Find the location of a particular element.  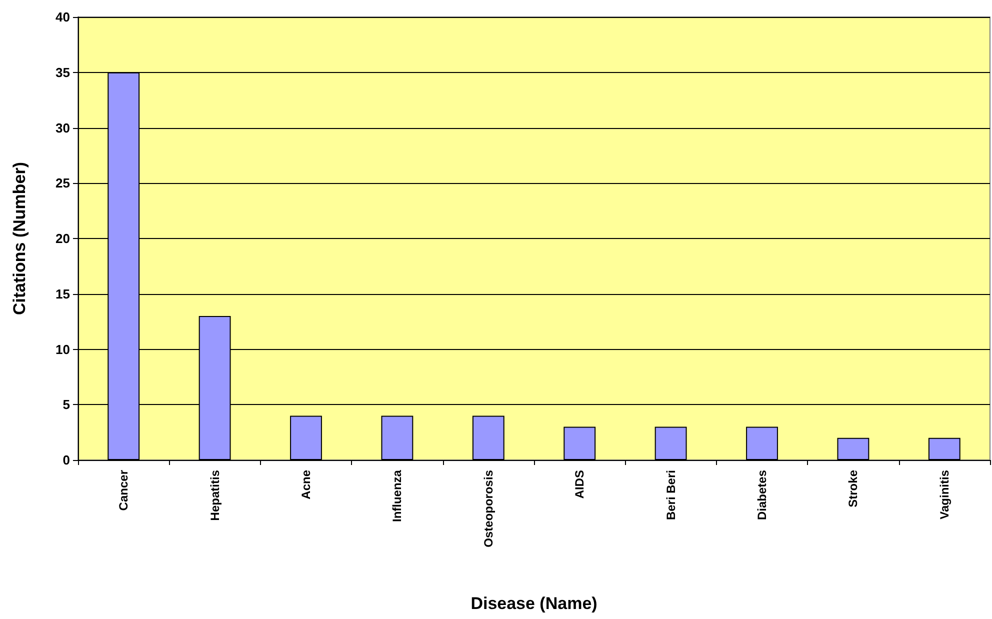

x-tick-label: Vaginitis is located at coordinates (944, 495).